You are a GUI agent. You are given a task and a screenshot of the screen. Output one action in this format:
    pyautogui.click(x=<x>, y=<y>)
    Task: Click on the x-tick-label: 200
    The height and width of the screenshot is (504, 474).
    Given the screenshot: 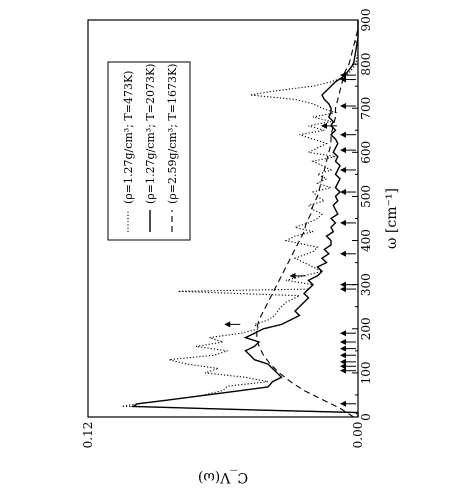 What is the action you would take?
    pyautogui.click(x=366, y=328)
    